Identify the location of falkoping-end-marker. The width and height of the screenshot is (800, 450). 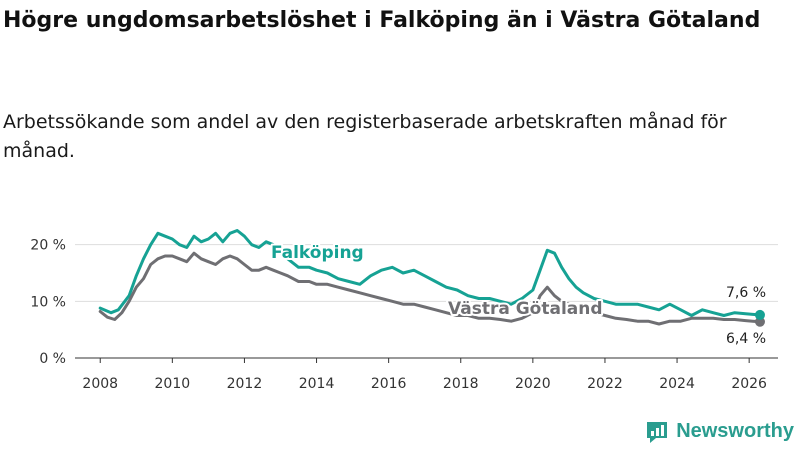
(759, 314).